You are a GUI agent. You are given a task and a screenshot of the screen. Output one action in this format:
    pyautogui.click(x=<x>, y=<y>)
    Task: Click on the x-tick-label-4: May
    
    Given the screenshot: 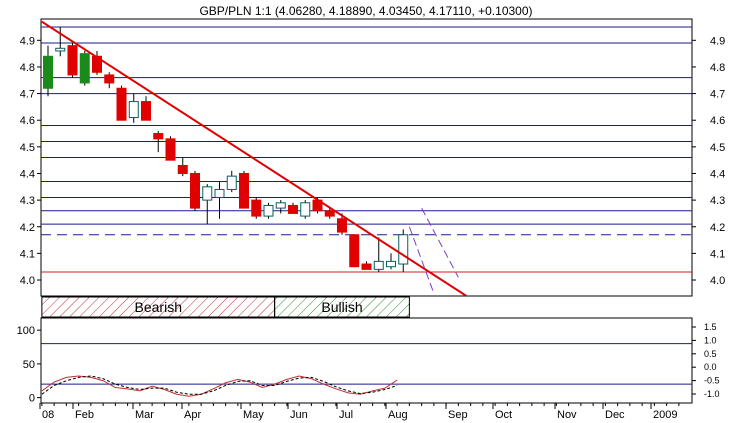 What is the action you would take?
    pyautogui.click(x=253, y=415)
    